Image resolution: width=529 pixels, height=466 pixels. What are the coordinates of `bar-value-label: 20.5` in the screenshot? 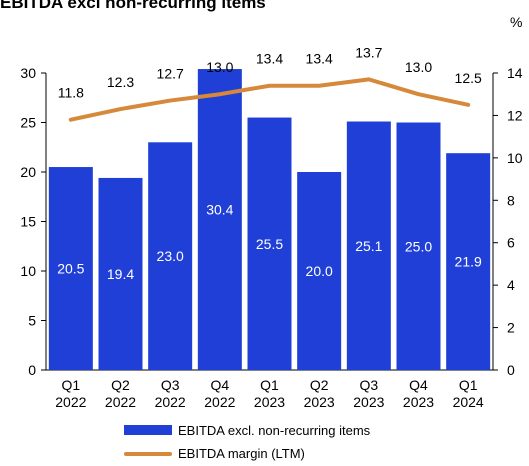 It's located at (70, 269).